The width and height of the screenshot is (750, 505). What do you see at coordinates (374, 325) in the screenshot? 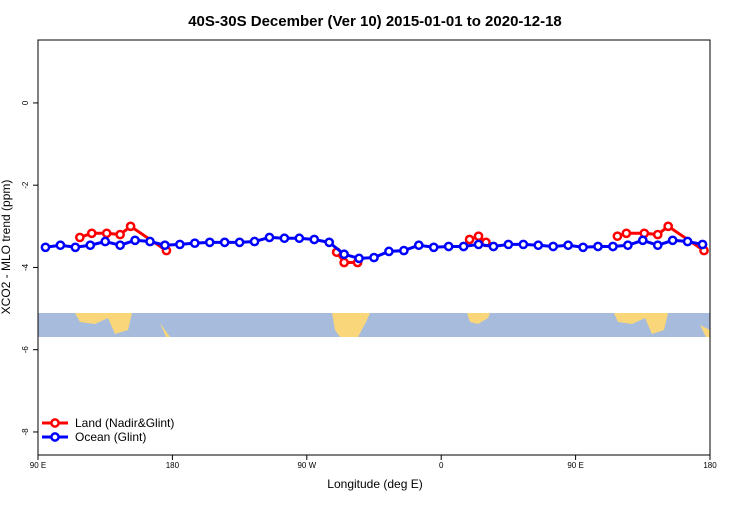
I see `map-strip` at bounding box center [374, 325].